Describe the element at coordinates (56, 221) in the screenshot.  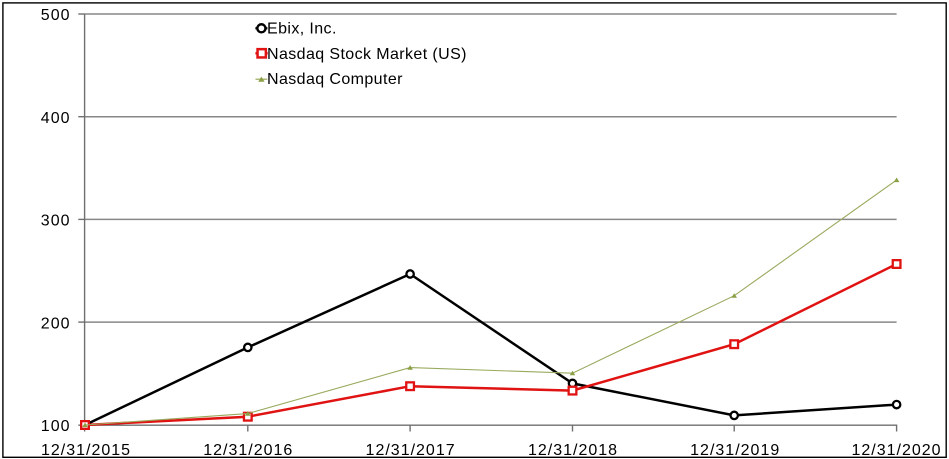
I see `svg-text: 300` at that location.